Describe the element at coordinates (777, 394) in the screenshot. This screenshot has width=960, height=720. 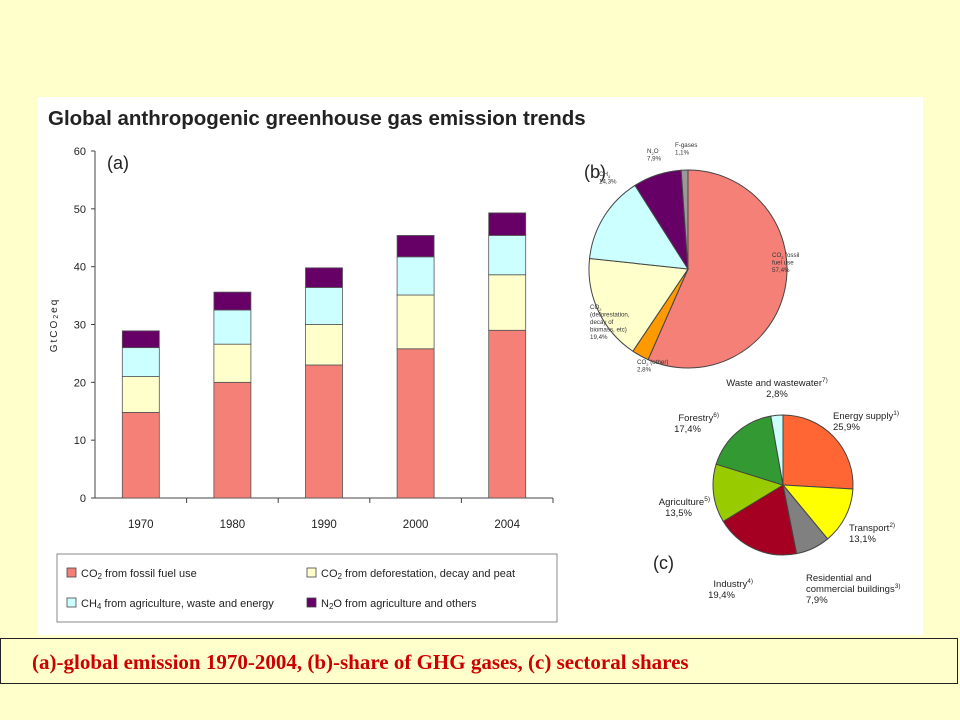
I see `sector-percent: 2,8%` at that location.